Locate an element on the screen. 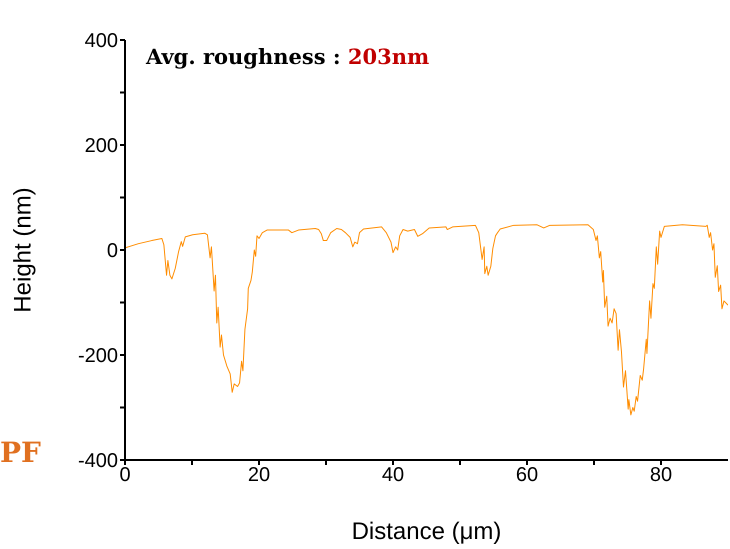 The height and width of the screenshot is (549, 730). x-tick-label: 80 is located at coordinates (661, 475).